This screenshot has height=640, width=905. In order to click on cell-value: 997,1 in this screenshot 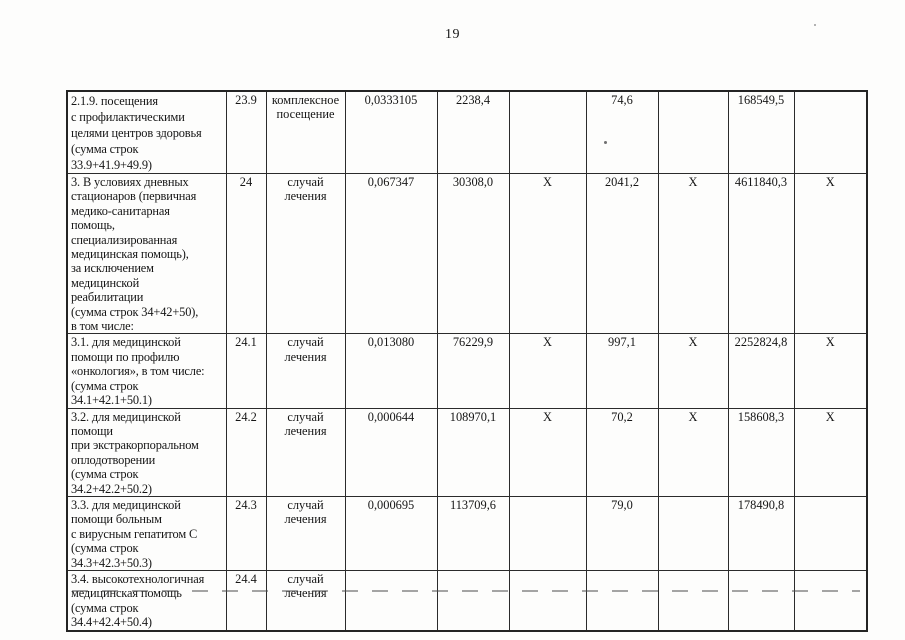, I will do `click(622, 371)`.